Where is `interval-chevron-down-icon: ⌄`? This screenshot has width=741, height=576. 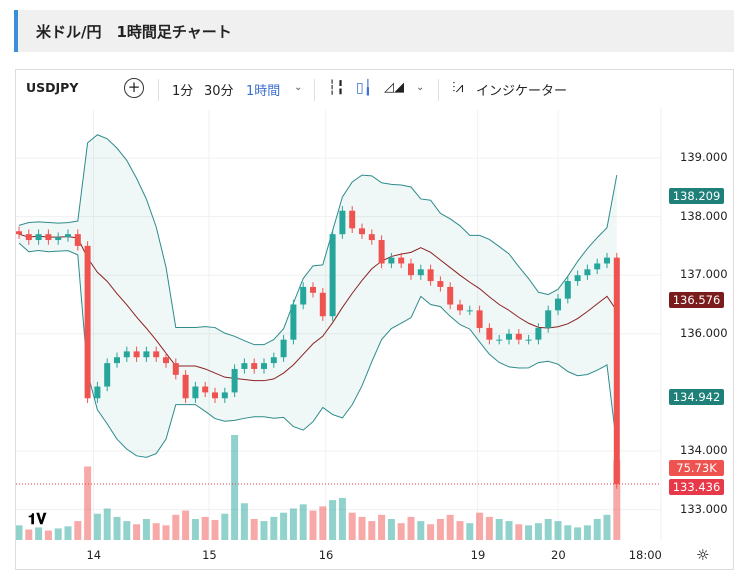
interval-chevron-down-icon: ⌄ is located at coordinates (298, 87).